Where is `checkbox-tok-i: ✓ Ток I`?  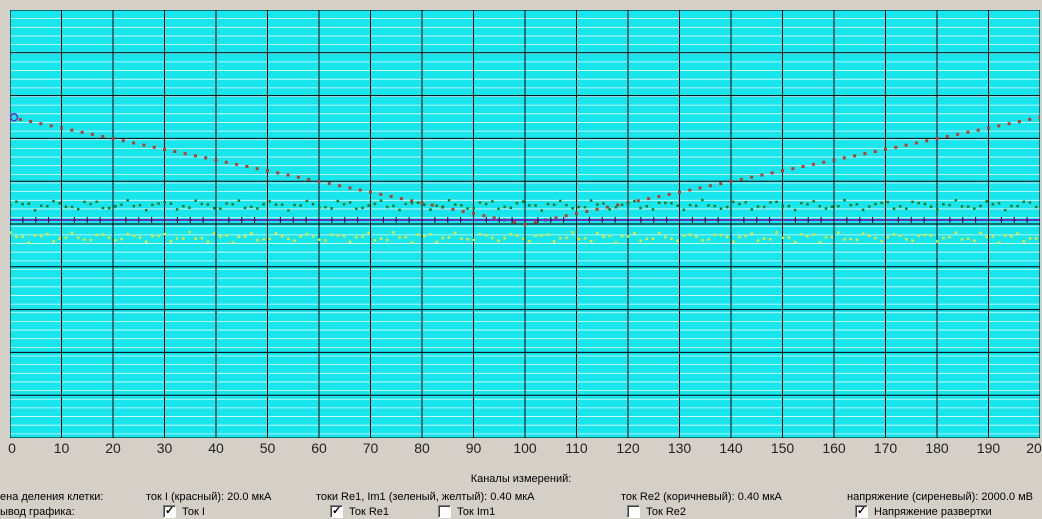 checkbox-tok-i: ✓ Ток I is located at coordinates (184, 511).